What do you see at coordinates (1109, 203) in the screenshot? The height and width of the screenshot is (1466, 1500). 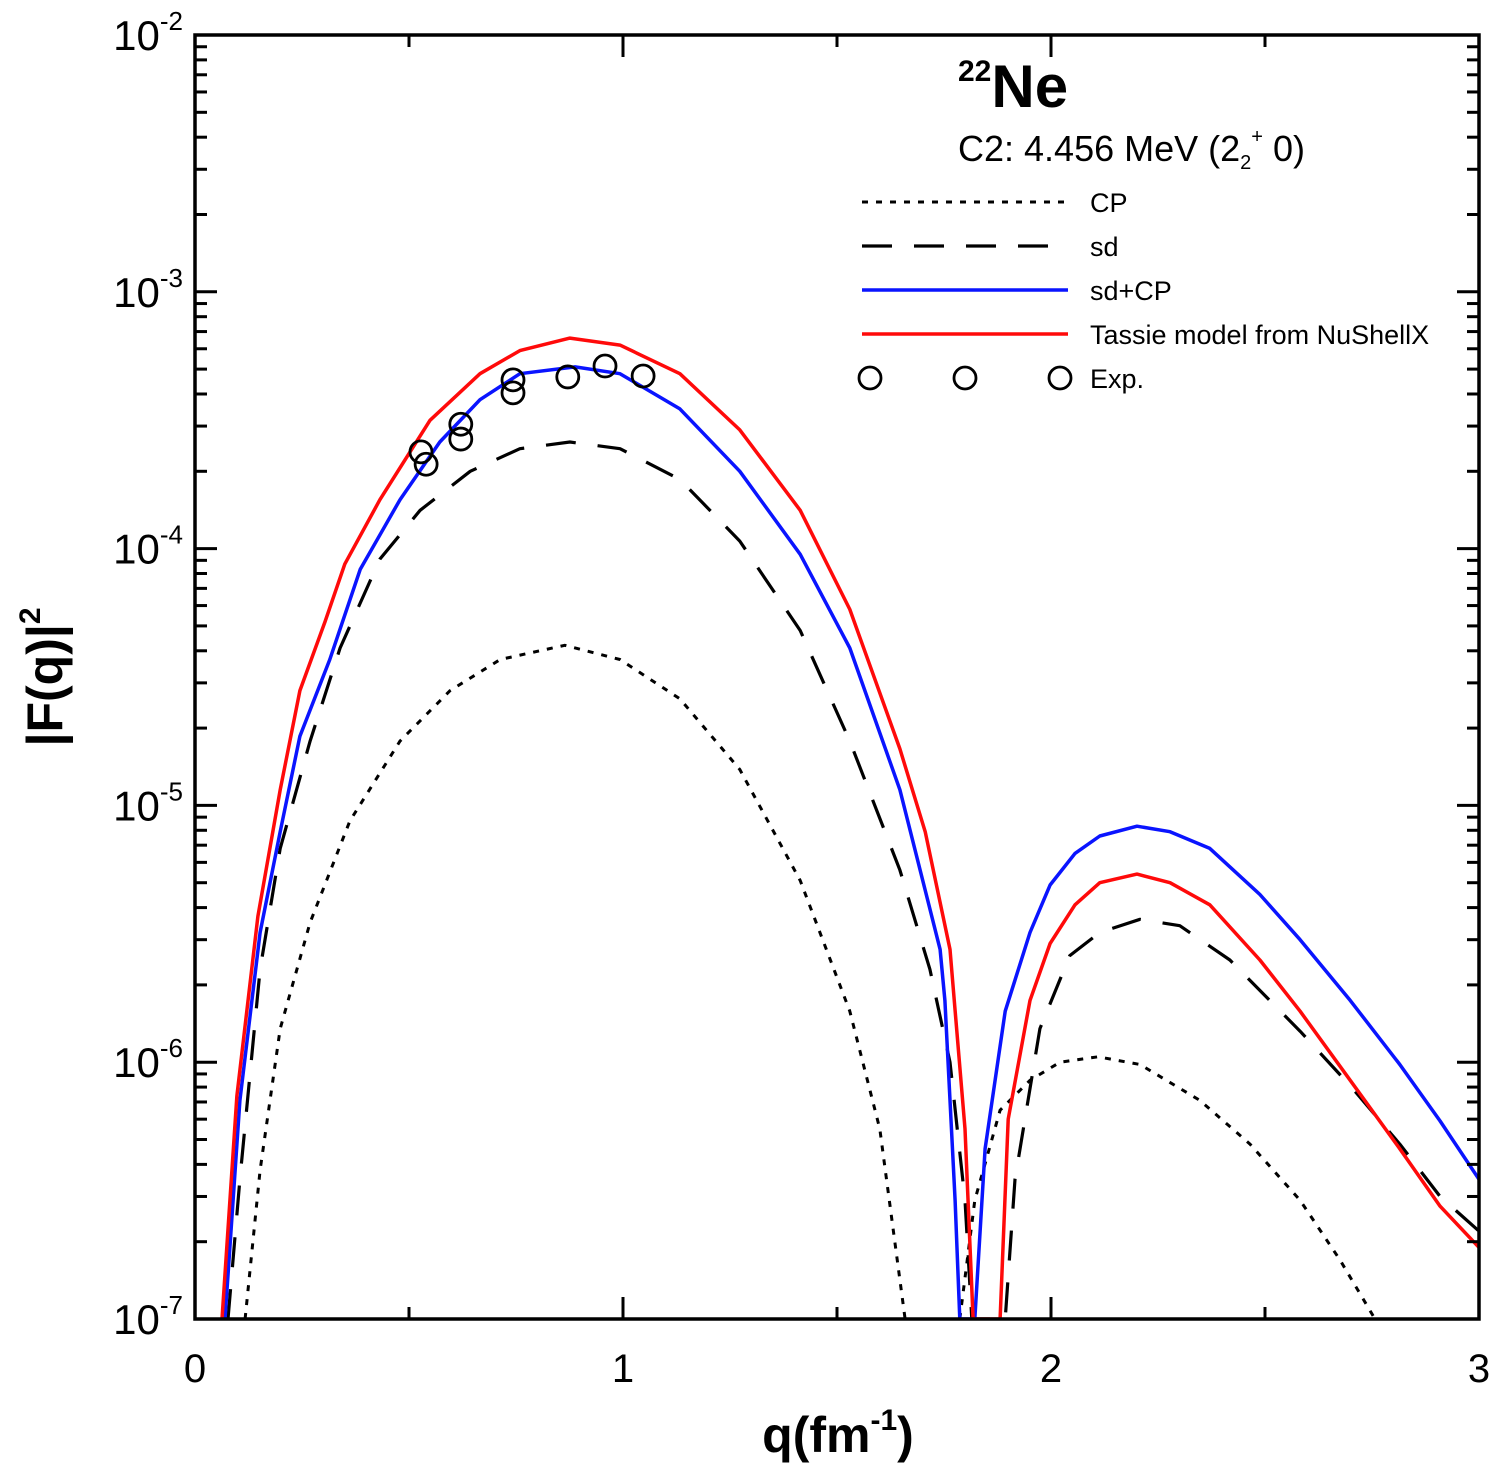 I see `legend-label-cp: CP` at bounding box center [1109, 203].